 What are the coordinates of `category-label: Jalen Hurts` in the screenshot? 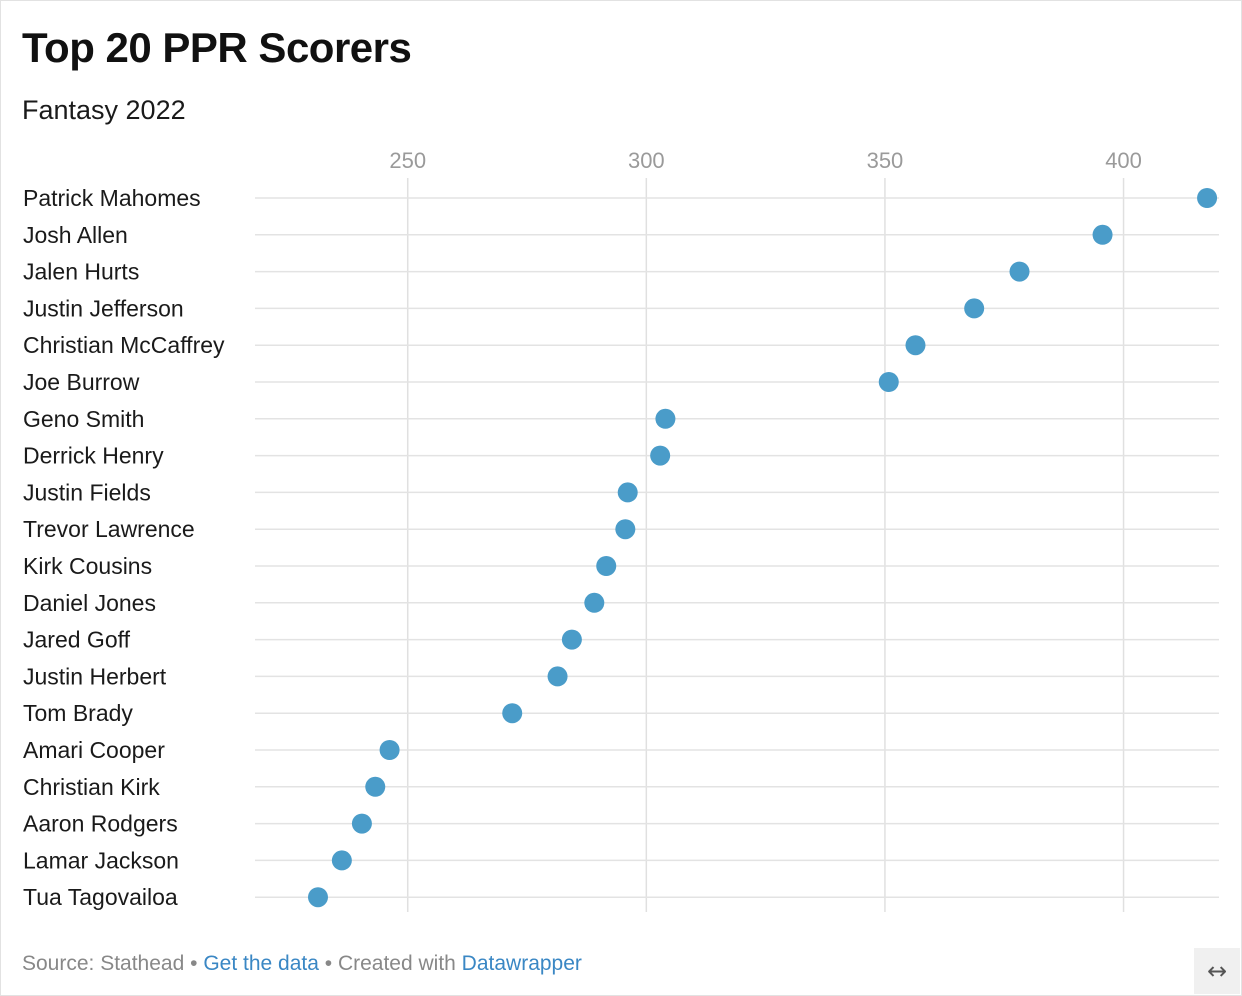 It's located at (81, 272).